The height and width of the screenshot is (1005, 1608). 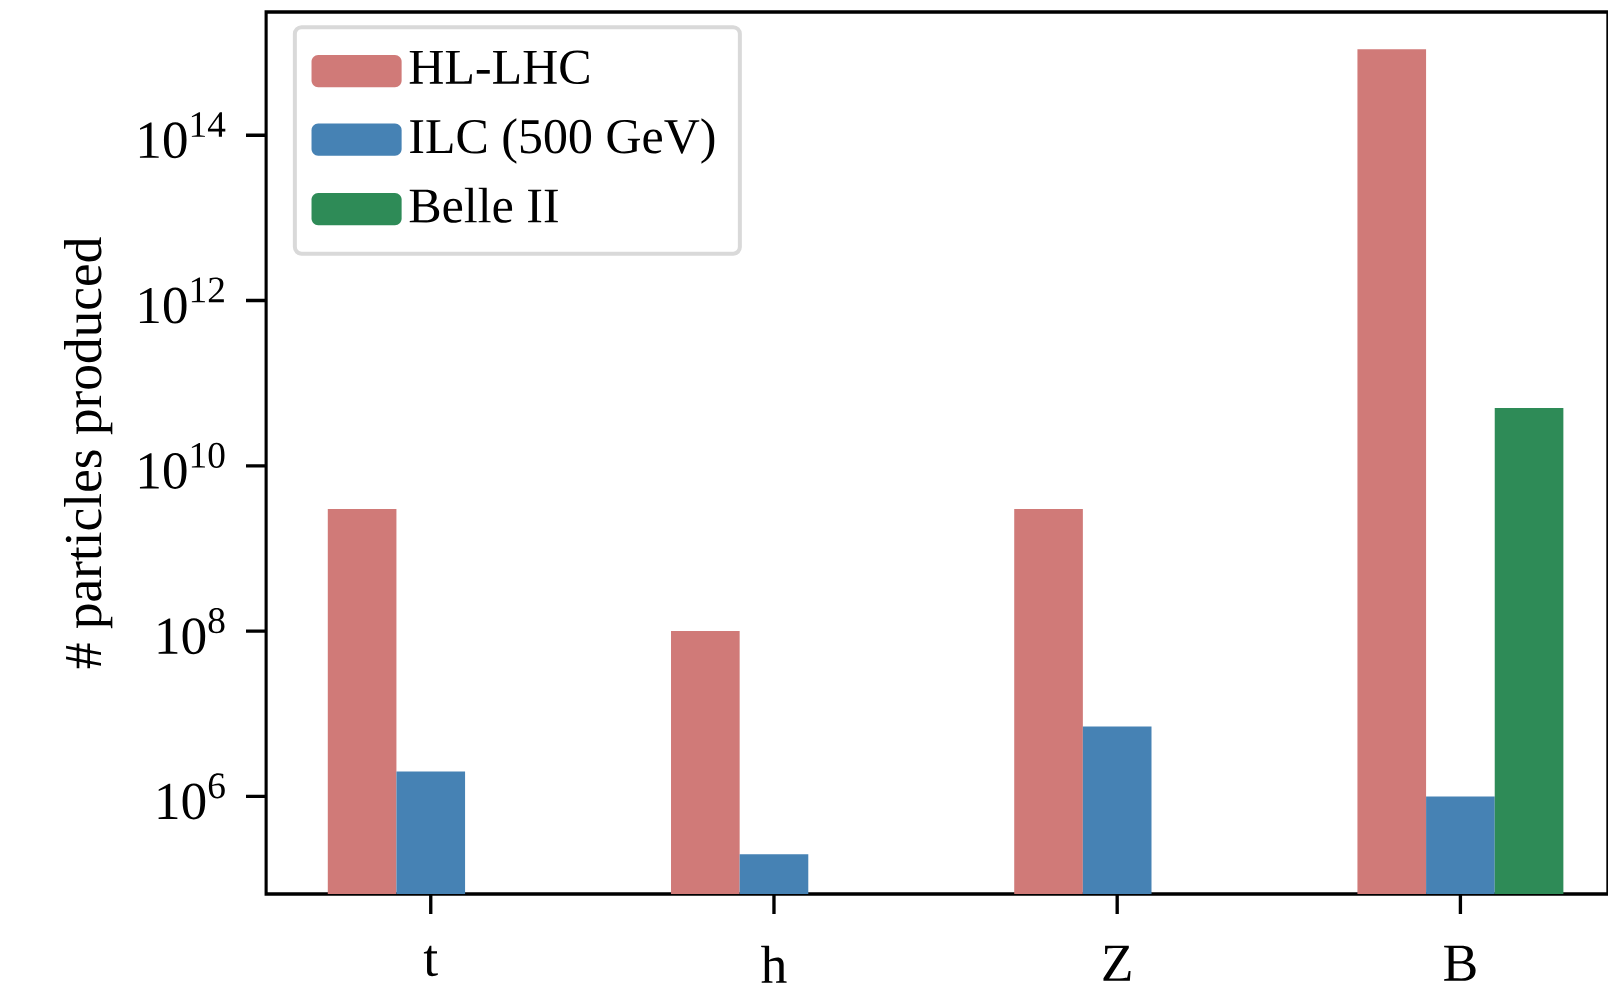 What do you see at coordinates (88, 453) in the screenshot?
I see `y-axis-title: # particles produced` at bounding box center [88, 453].